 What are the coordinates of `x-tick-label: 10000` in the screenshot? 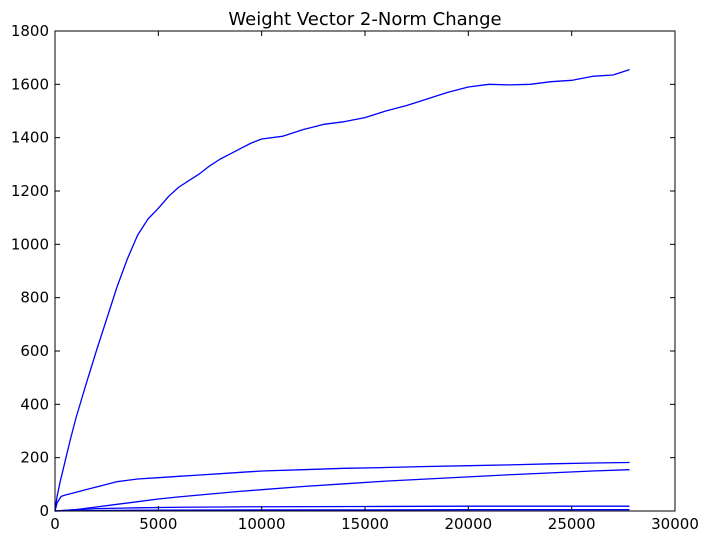 It's located at (262, 524).